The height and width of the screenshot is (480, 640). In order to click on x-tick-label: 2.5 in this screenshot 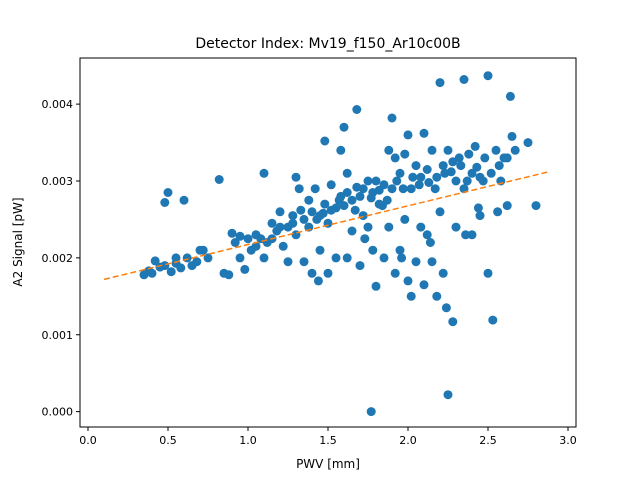, I will do `click(488, 440)`.